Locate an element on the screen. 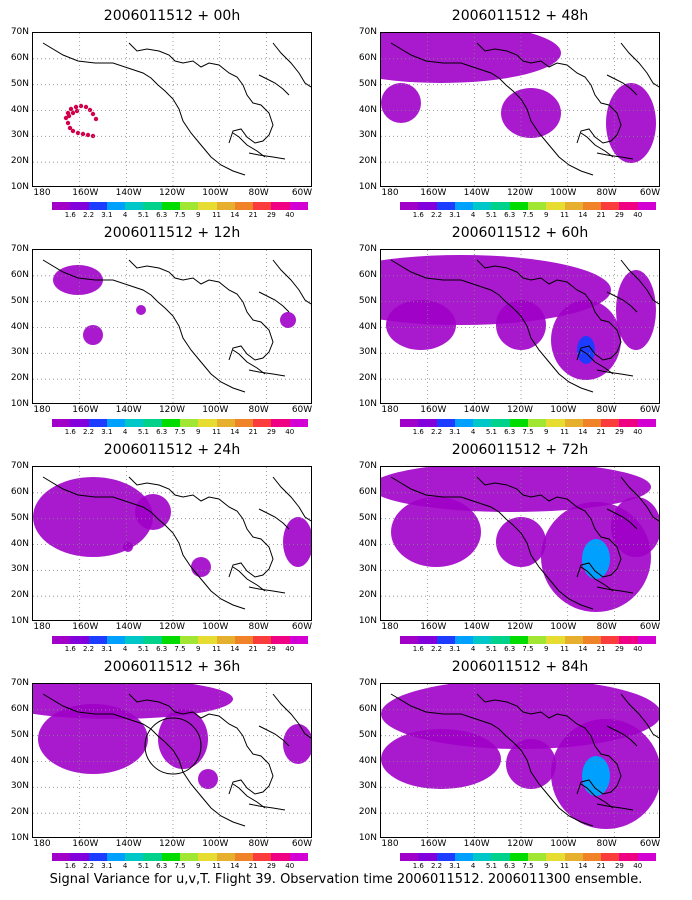 Image resolution: width=692 pixels, height=900 pixels. map-frame is located at coordinates (520, 543).